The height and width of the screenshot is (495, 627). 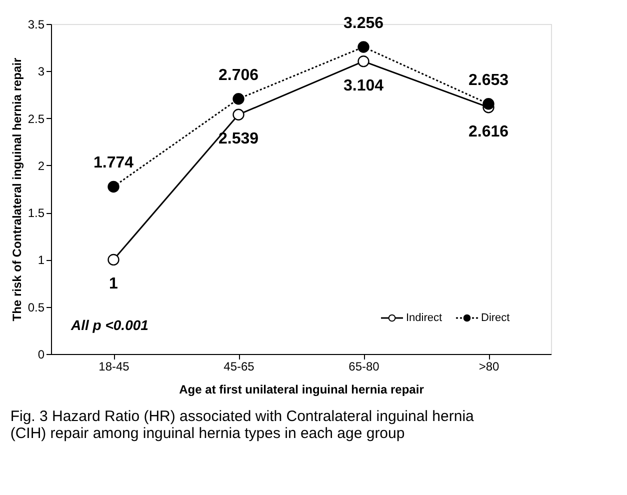 What do you see at coordinates (242, 425) in the screenshot?
I see `caption: Fig. 3 Hazard Ratio (HR) associated with Contralateral inguinal hernia (CIH) repair among inguinal hernia types in each age group` at bounding box center [242, 425].